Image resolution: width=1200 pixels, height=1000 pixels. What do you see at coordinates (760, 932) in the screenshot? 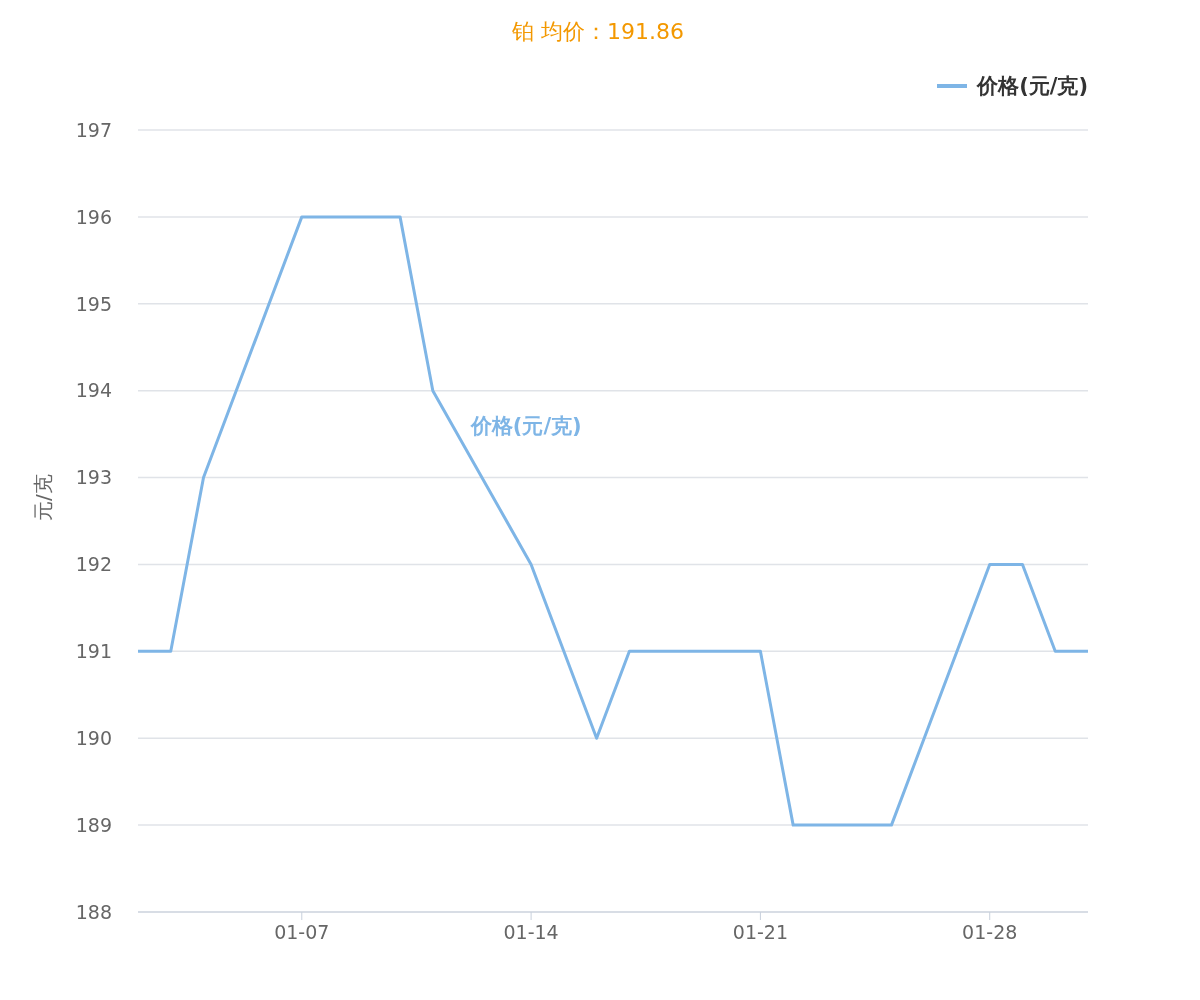
I see `x-tick-label: 01-21` at bounding box center [760, 932].